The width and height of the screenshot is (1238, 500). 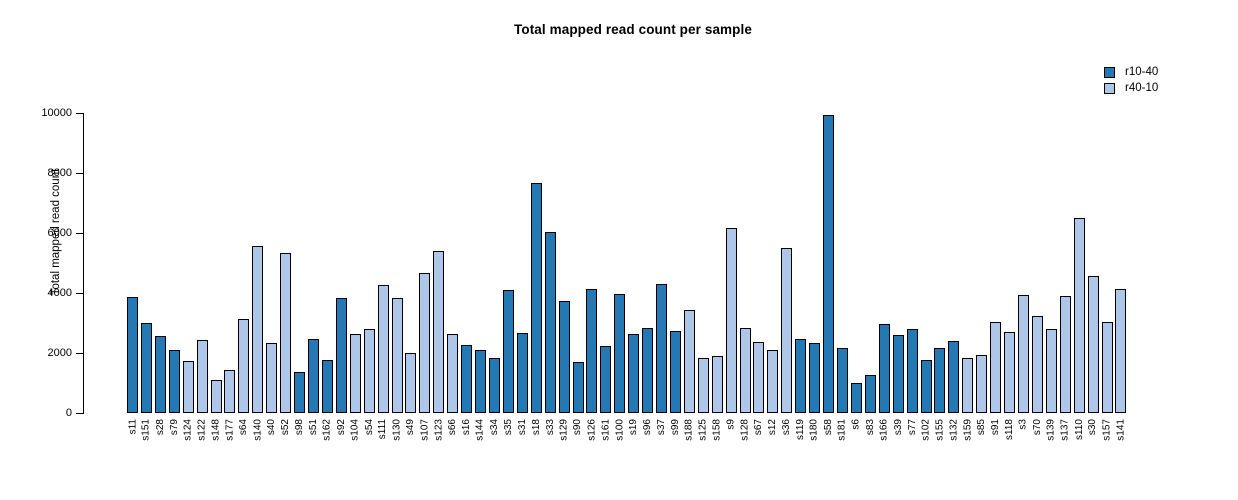 What do you see at coordinates (550, 322) in the screenshot?
I see `bar-s33` at bounding box center [550, 322].